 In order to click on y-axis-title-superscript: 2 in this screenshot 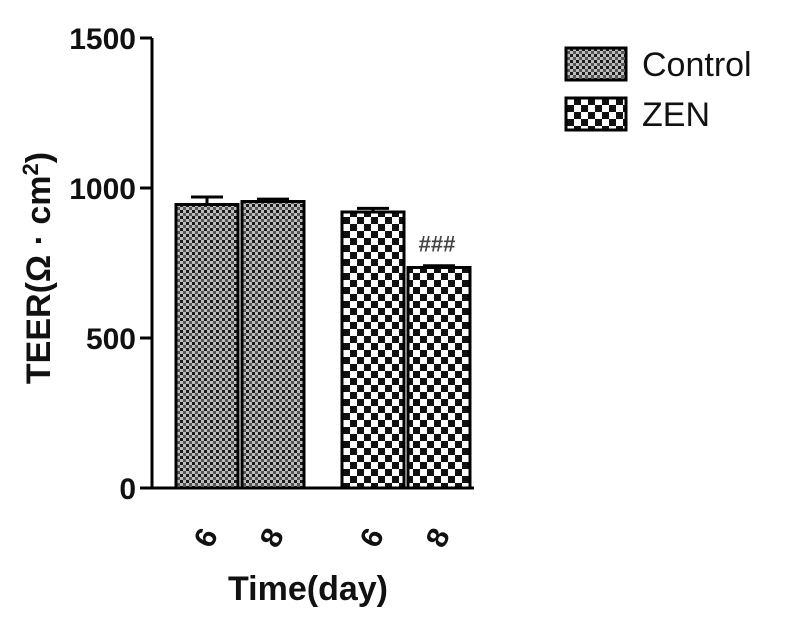, I will do `click(30, 169)`.